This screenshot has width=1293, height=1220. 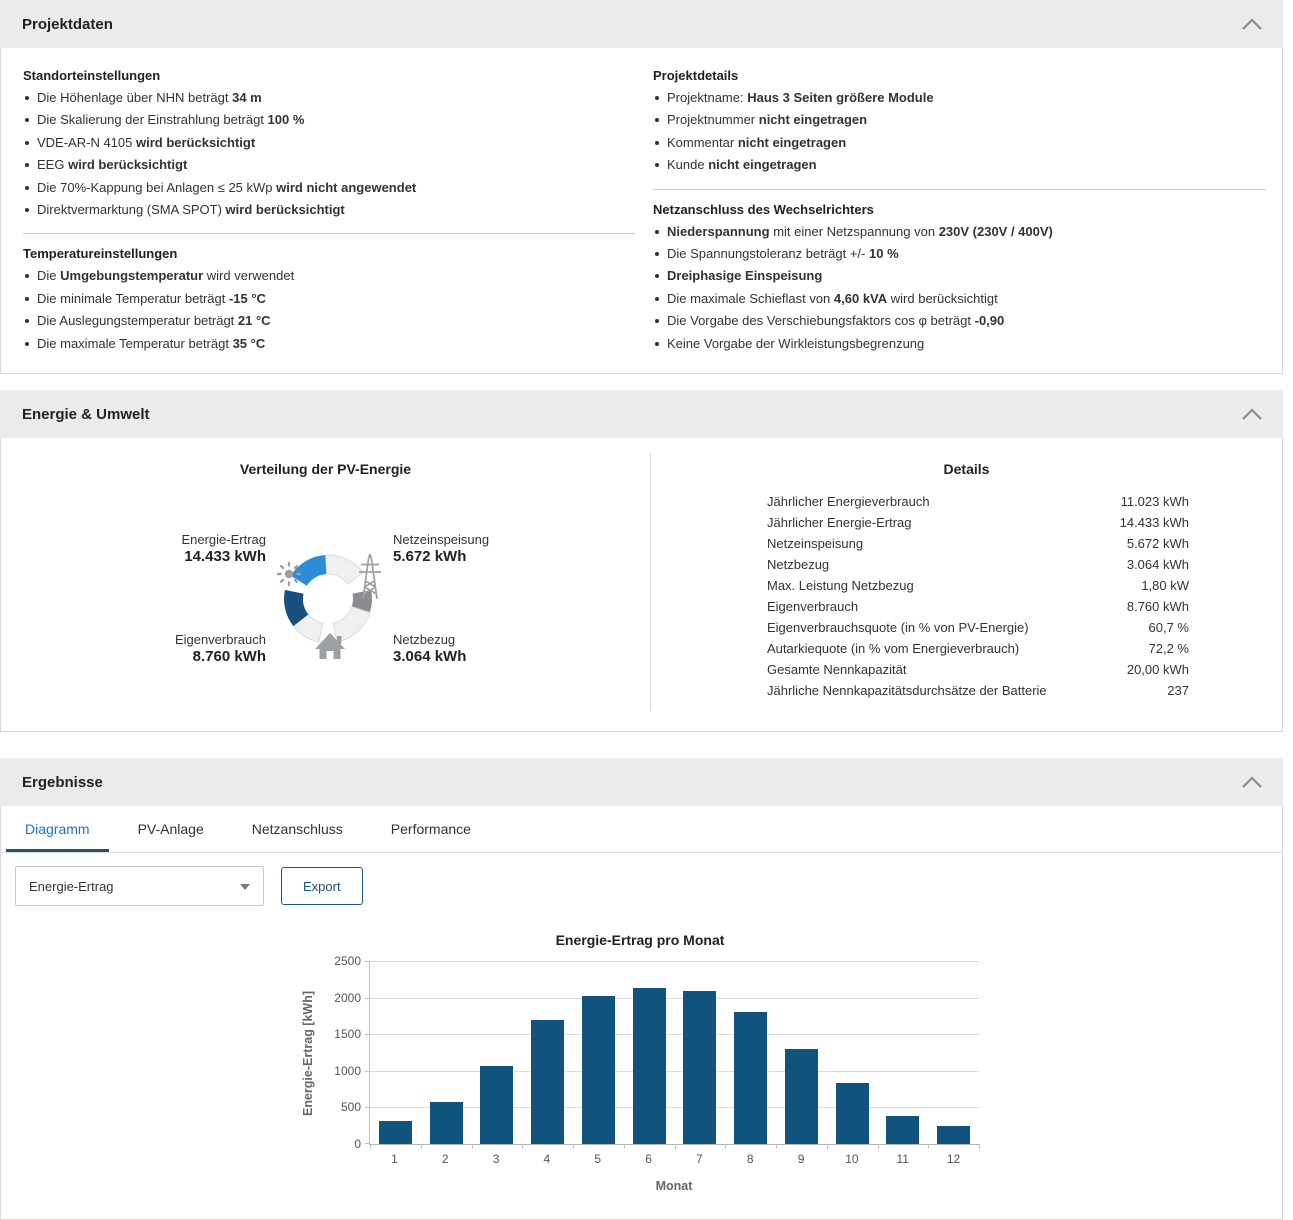 I want to click on collapse-projektdaten-button, so click(x=1252, y=24).